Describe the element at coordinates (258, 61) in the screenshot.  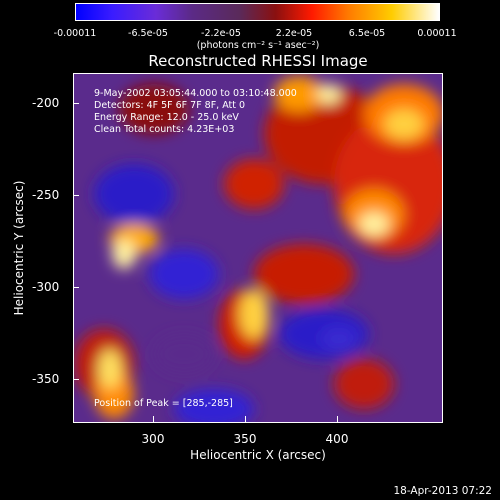
I see `plot-title: Reconstructed RHESSI Image` at that location.